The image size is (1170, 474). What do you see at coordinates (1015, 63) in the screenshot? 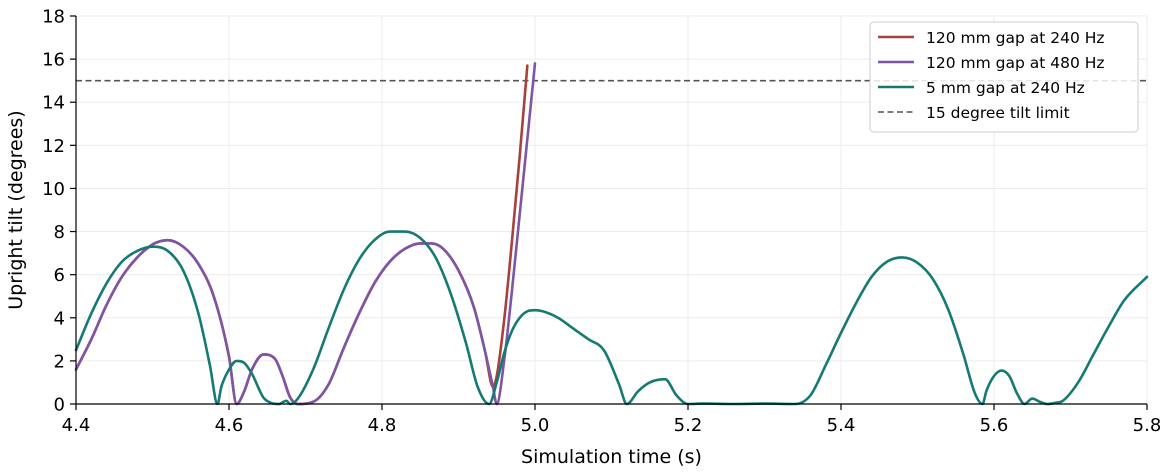
I see `legend-label: 120 mm gap at 480 Hz` at bounding box center [1015, 63].